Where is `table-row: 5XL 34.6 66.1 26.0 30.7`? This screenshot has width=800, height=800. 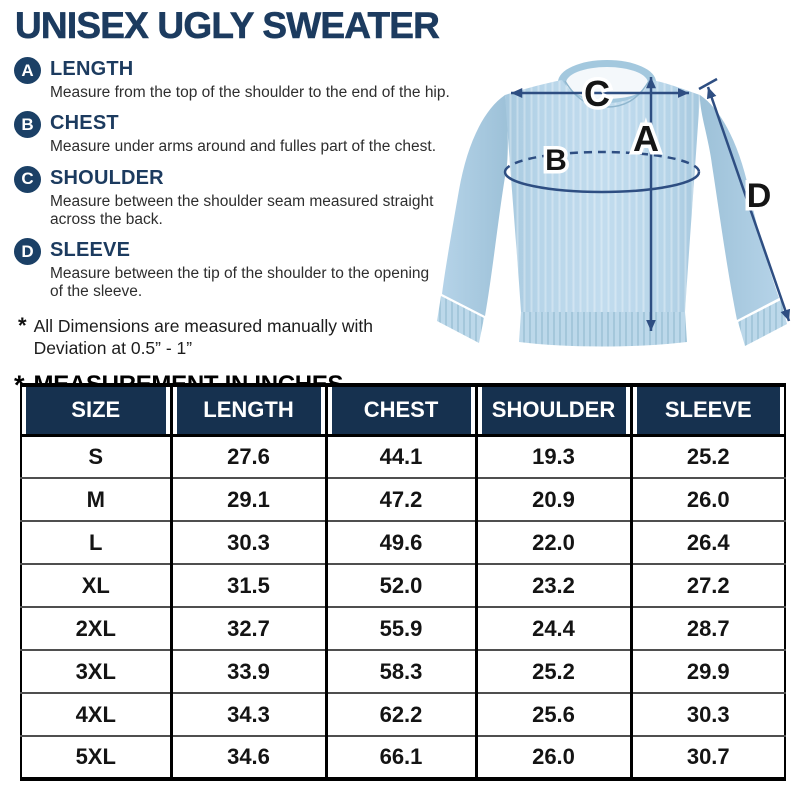 table-row: 5XL 34.6 66.1 26.0 30.7 is located at coordinates (403, 757).